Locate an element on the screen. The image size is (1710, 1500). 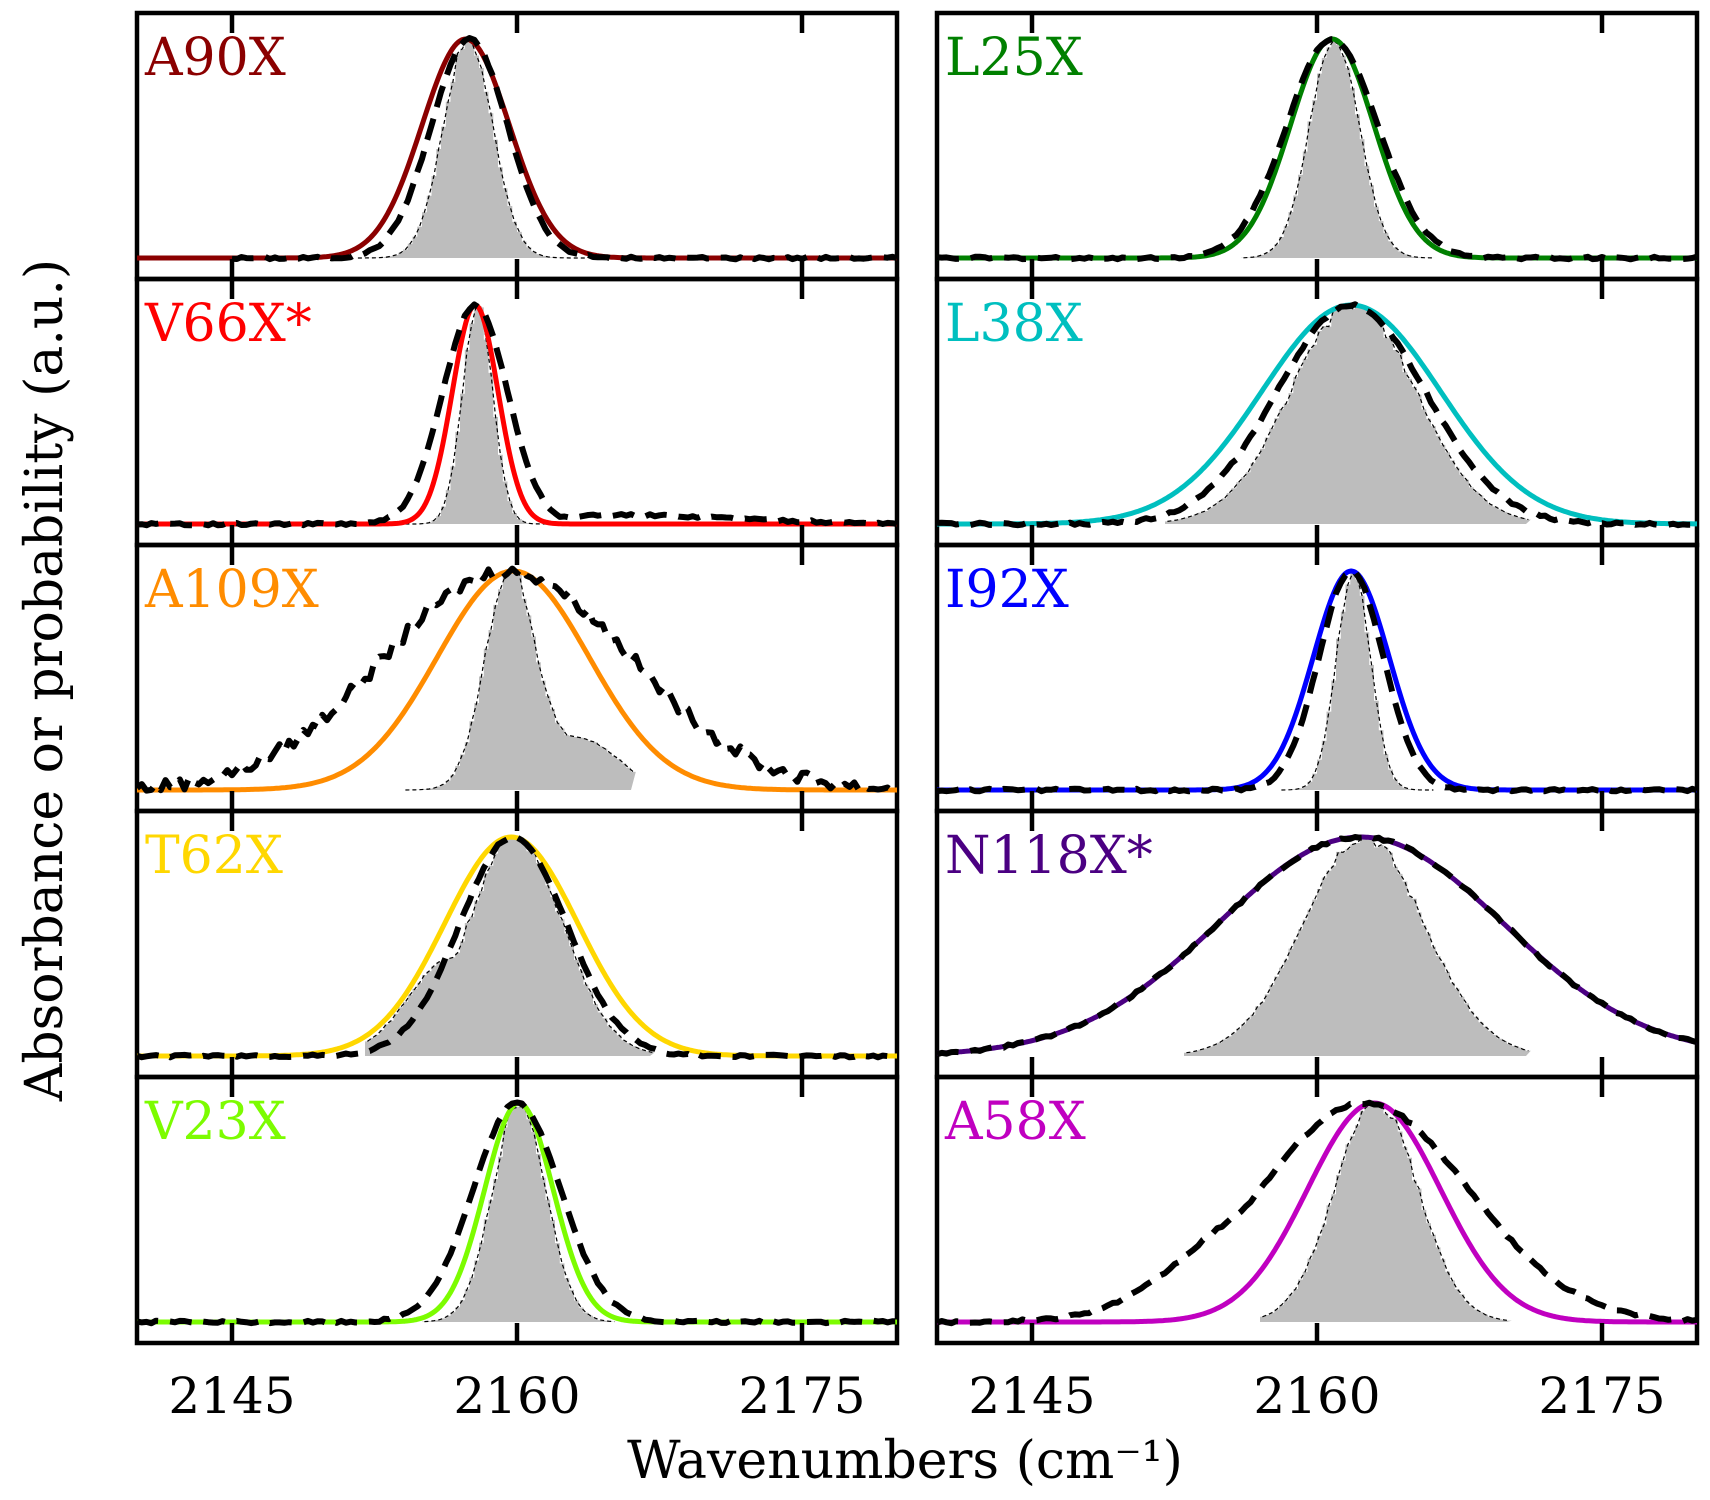
panel-t62x: T62X is located at coordinates (517, 944).